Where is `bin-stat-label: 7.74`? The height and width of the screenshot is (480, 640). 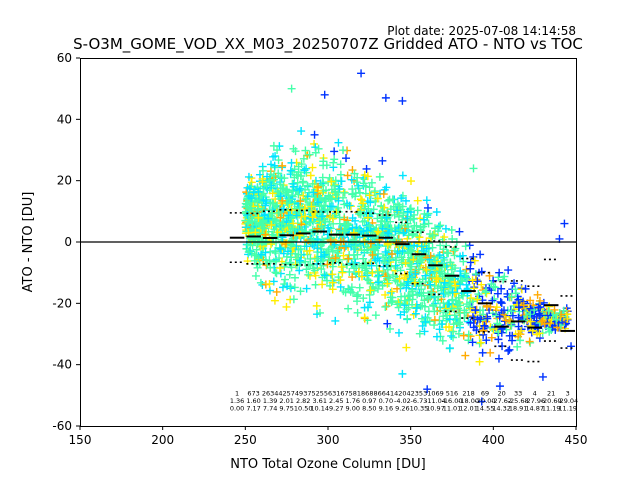
bin-stat-label: 7.74 is located at coordinates (270, 409).